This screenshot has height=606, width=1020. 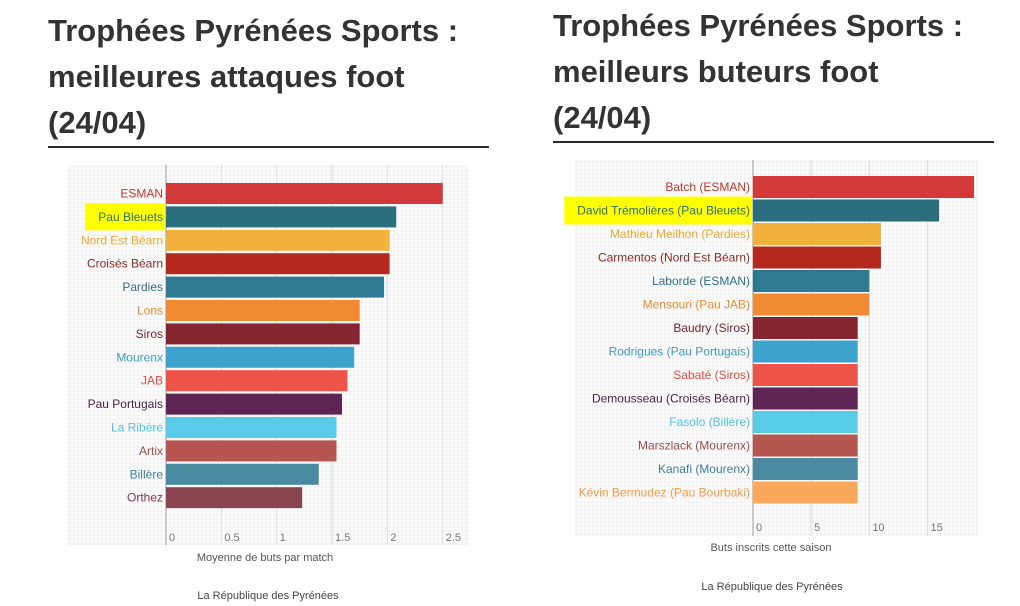 I want to click on scorers-category-label: Carmentos (Nord Est Béarn), so click(x=674, y=258).